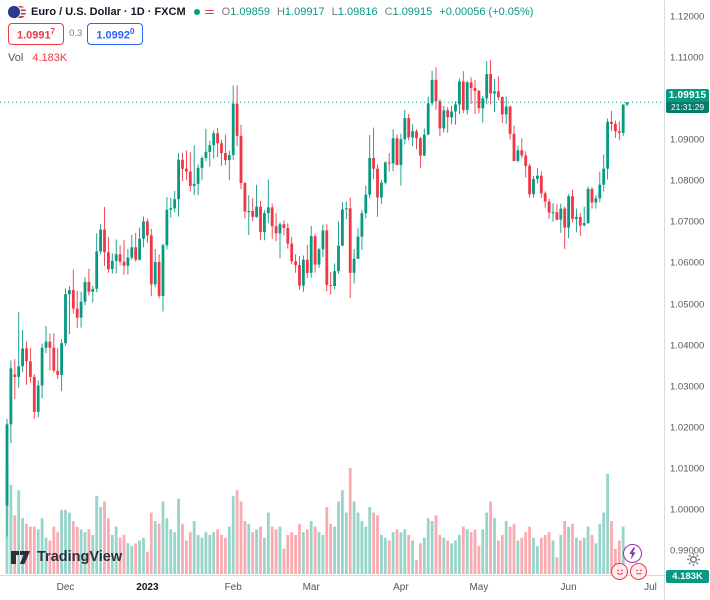 The image size is (710, 600). Describe the element at coordinates (479, 587) in the screenshot. I see `time-tick-label: May` at that location.